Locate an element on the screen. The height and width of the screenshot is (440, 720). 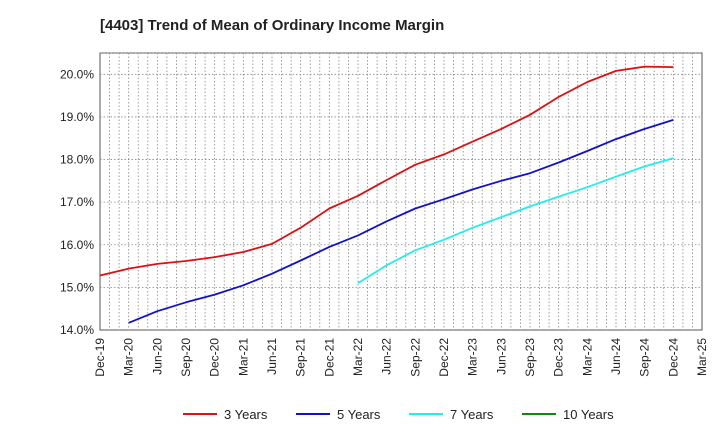
x-tick-label: Mar-22 is located at coordinates (358, 357).